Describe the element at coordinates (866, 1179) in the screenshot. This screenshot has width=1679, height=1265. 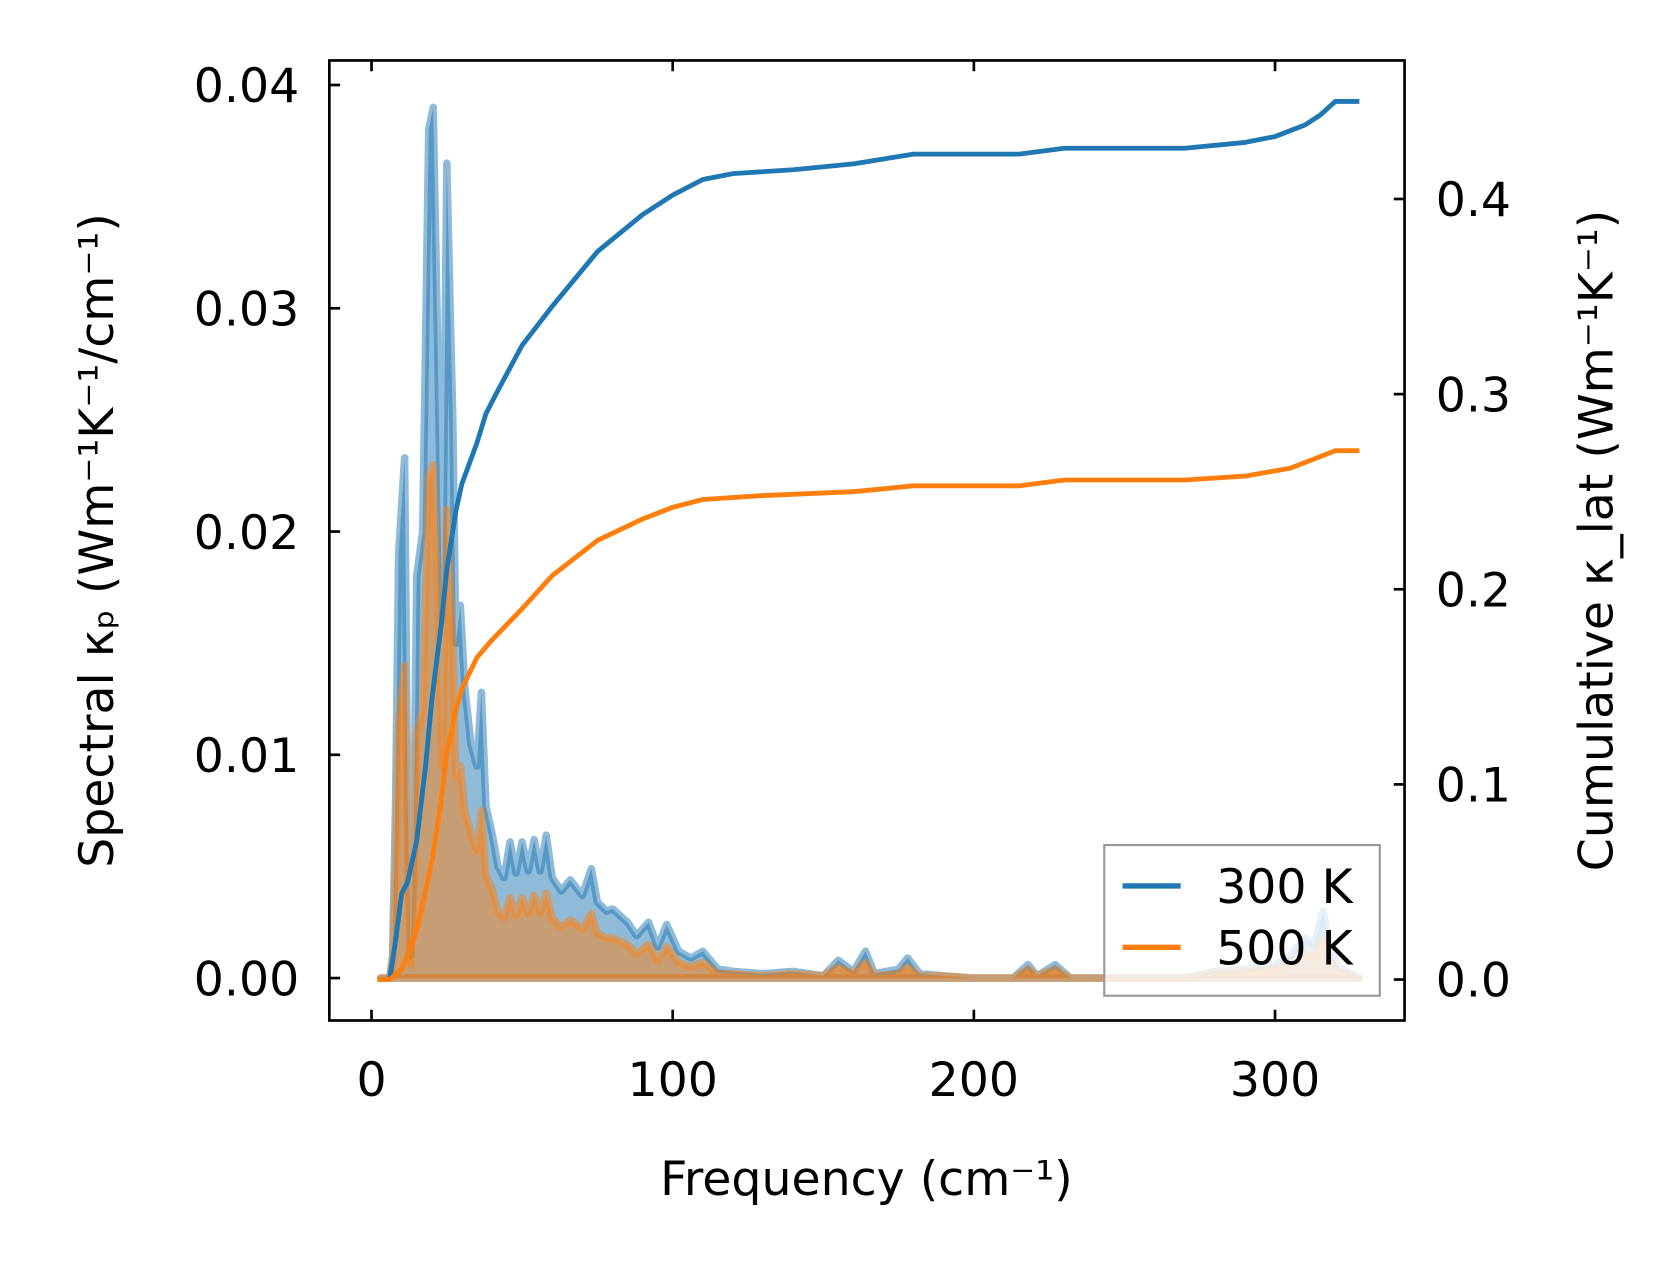
I see `x-axis-label: Frequency (cm⁻¹)` at that location.